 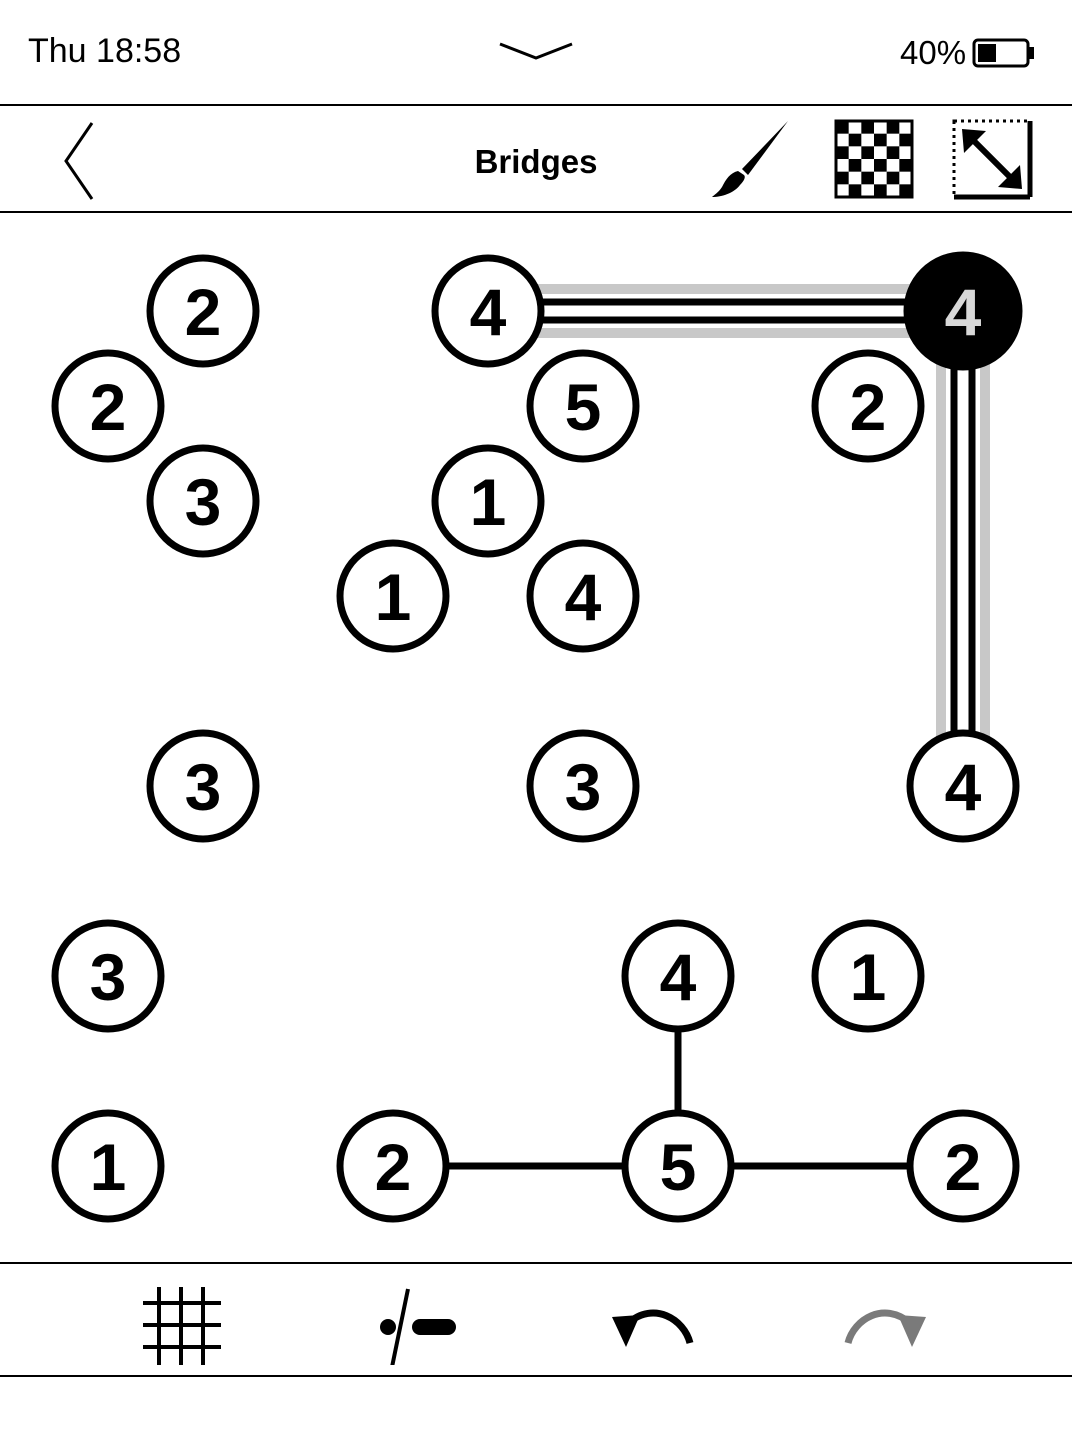 What do you see at coordinates (182, 1328) in the screenshot?
I see `grid-icon` at bounding box center [182, 1328].